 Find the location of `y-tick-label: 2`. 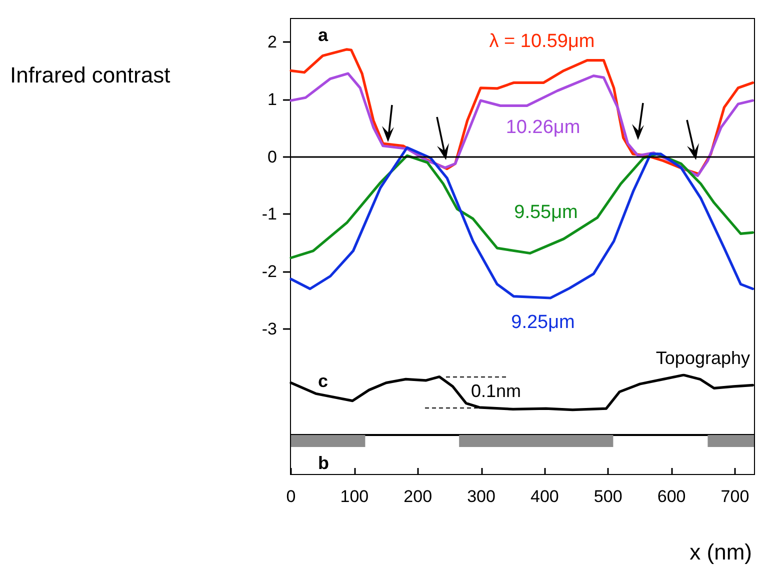

y-tick-label: 2 is located at coordinates (272, 42).